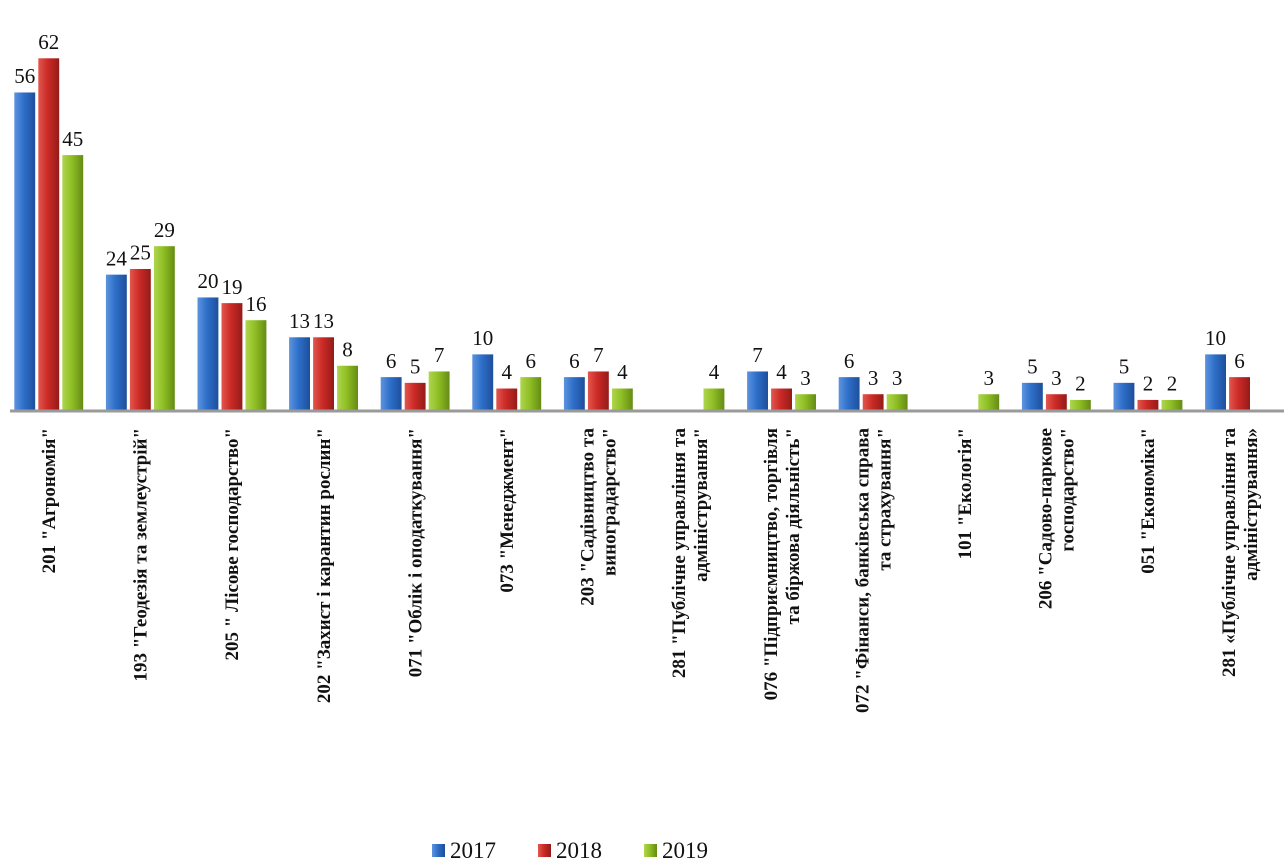 This screenshot has height=868, width=1288. What do you see at coordinates (757, 355) in the screenshot?
I see `value-label-2017-8: 7` at bounding box center [757, 355].